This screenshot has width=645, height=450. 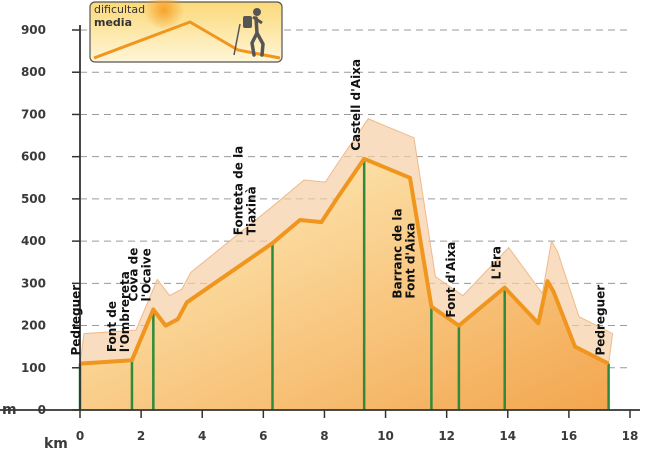 I want to click on waypoint-label: Fonteta de laTiaxinà, so click(x=245, y=191).